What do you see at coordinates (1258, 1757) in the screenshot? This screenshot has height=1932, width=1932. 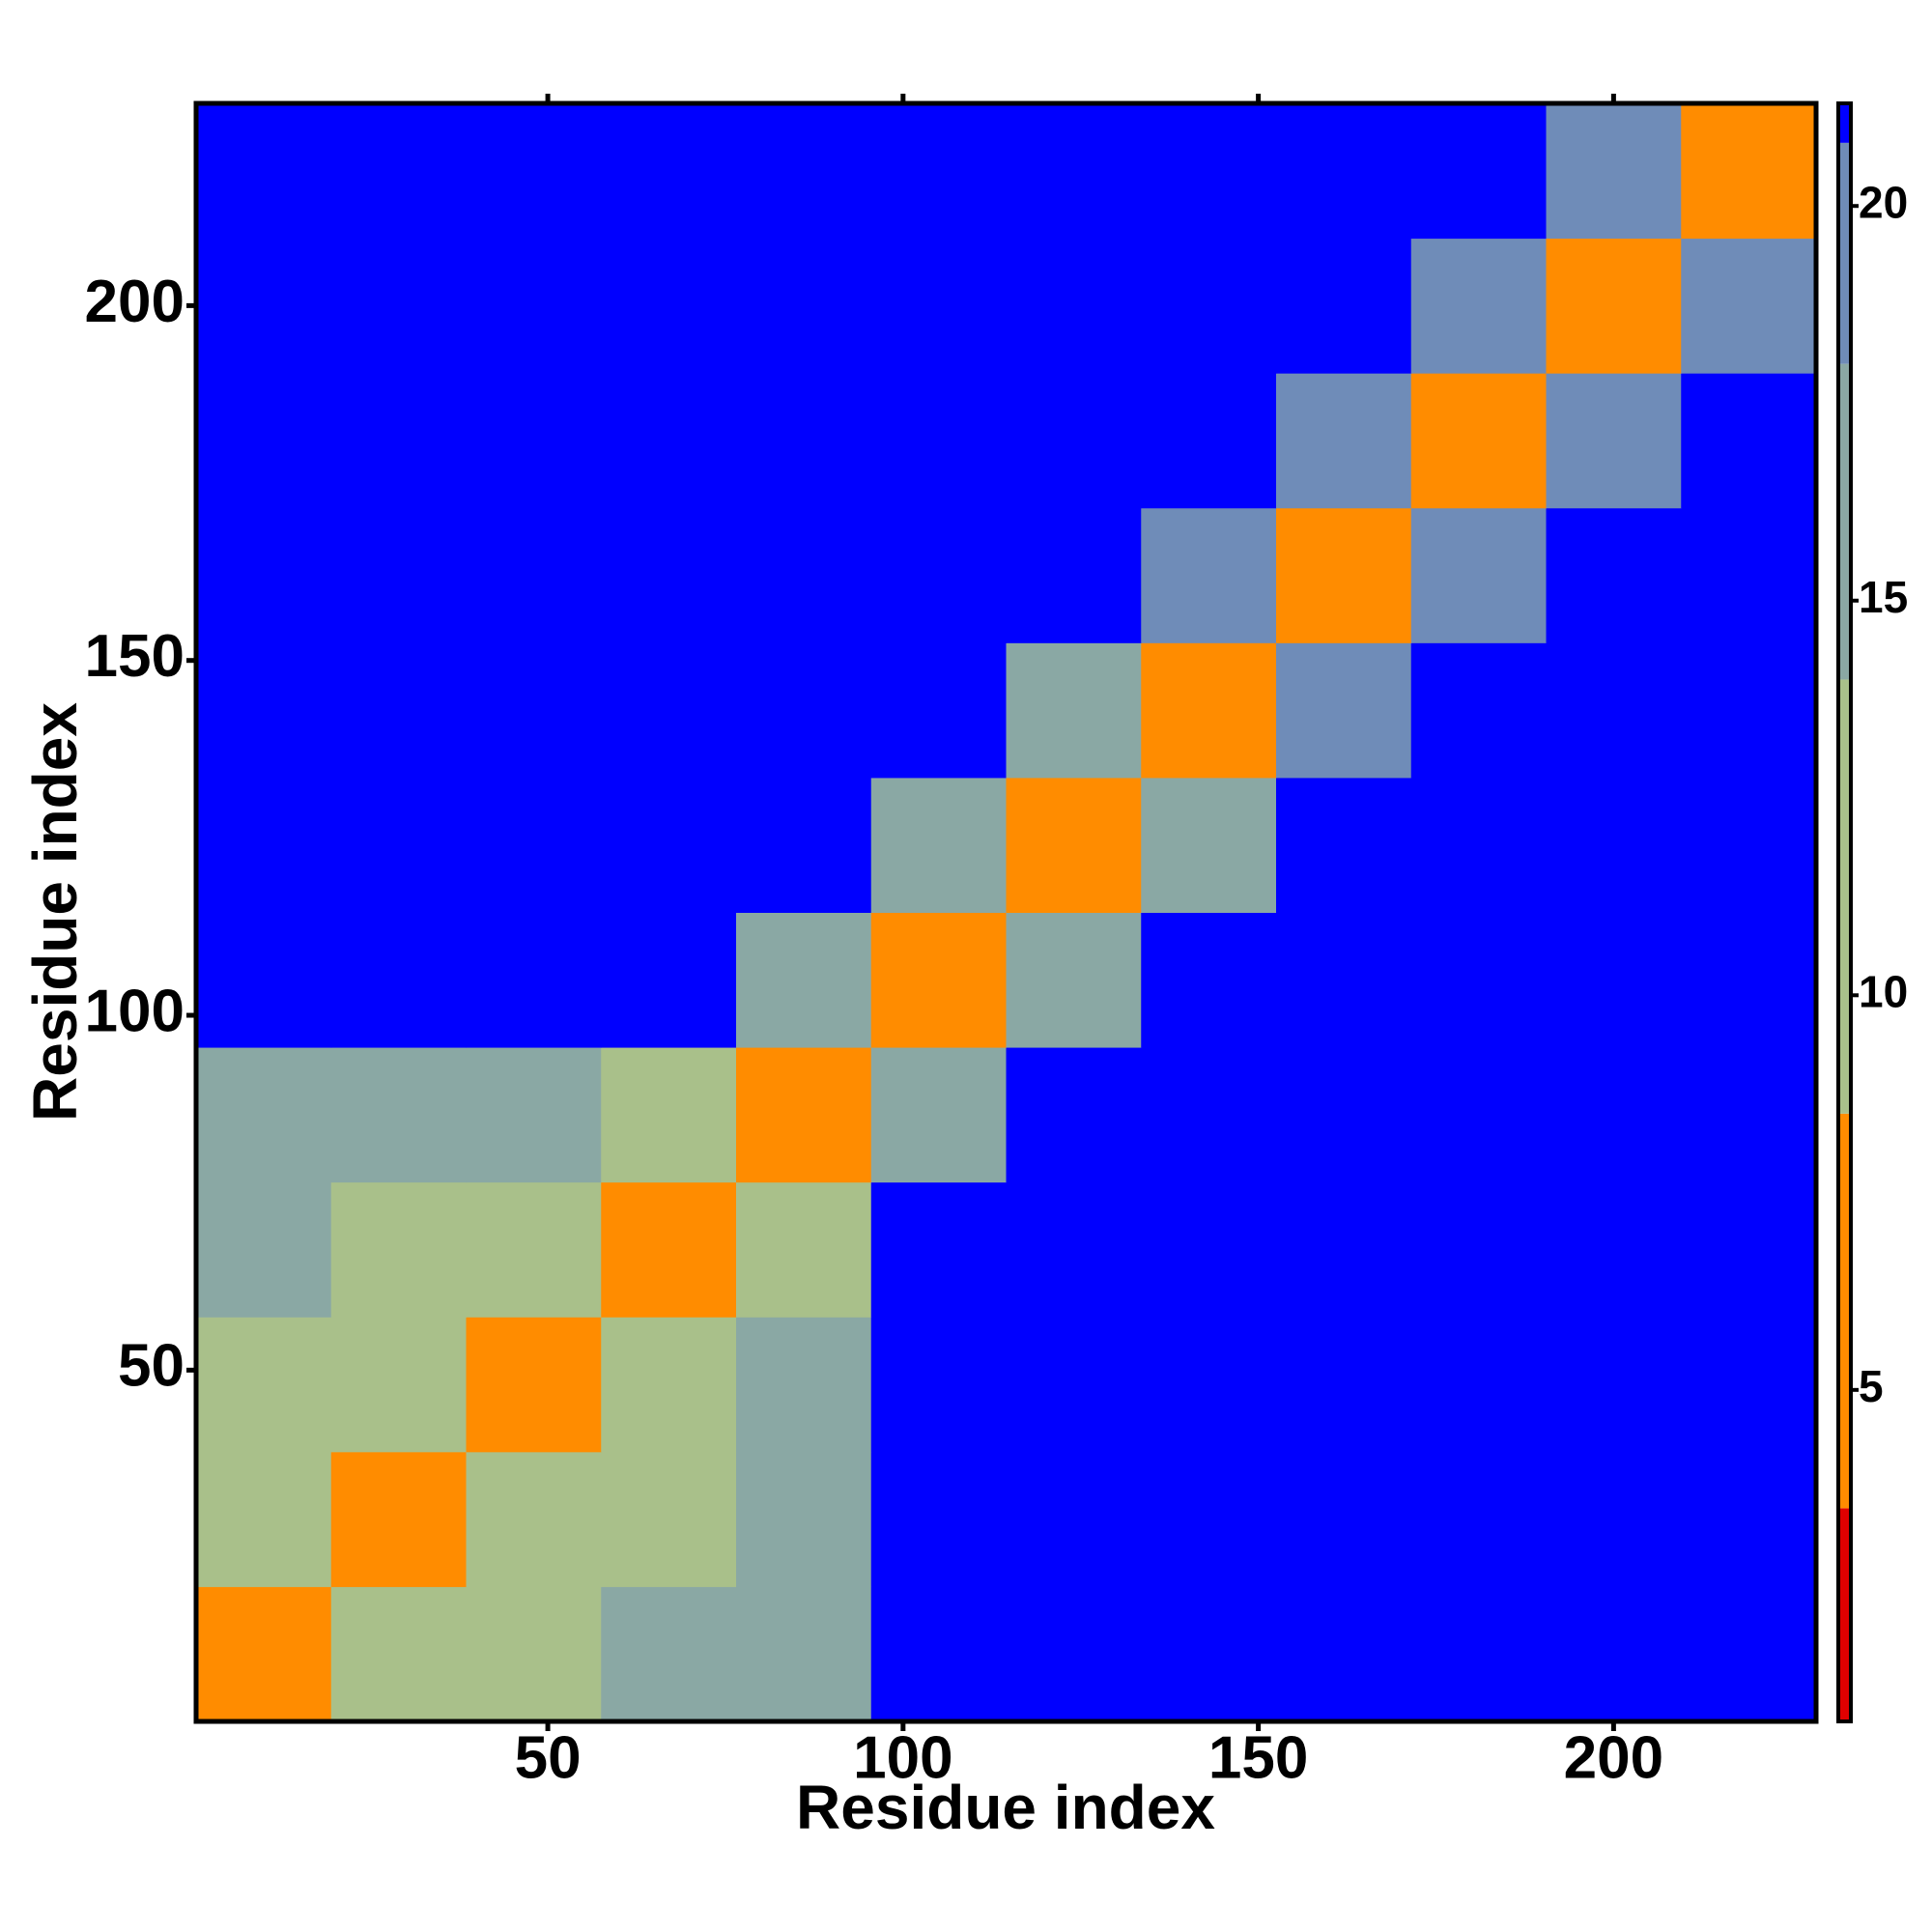 I see `x-tick-label: 150` at bounding box center [1258, 1757].